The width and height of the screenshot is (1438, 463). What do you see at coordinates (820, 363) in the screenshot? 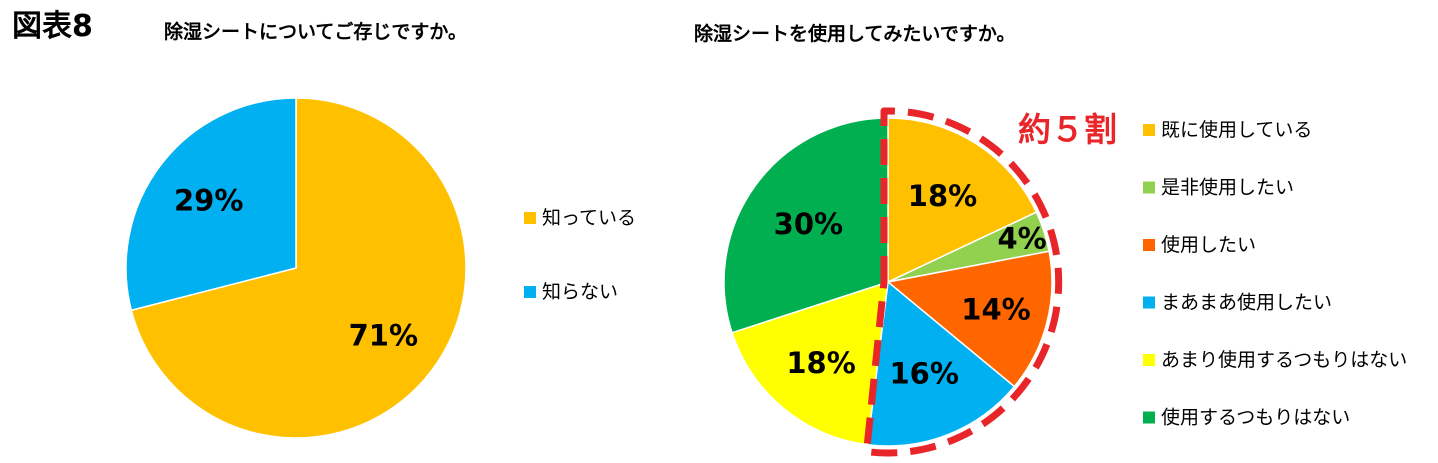
I see `pie2-label-4: 18%` at bounding box center [820, 363].